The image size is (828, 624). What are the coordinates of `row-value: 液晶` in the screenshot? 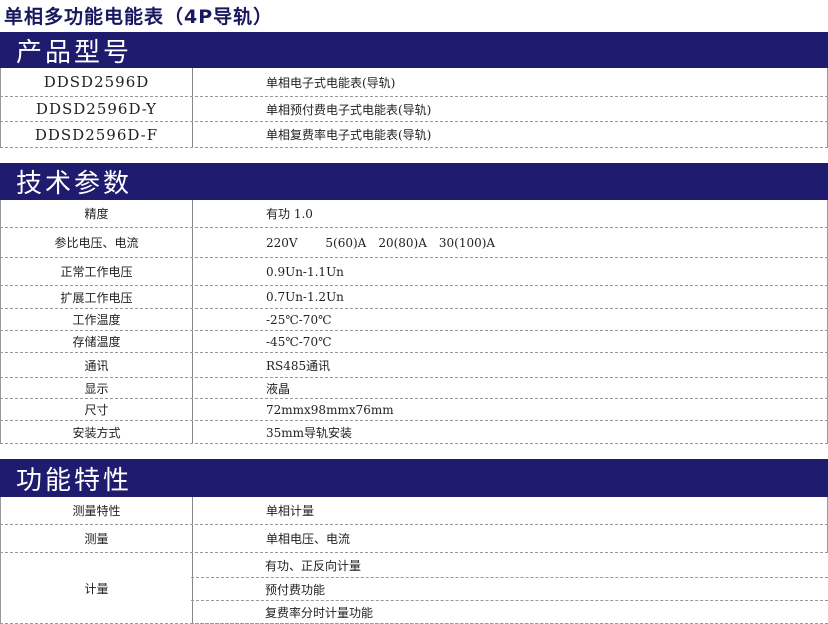 It's located at (278, 388).